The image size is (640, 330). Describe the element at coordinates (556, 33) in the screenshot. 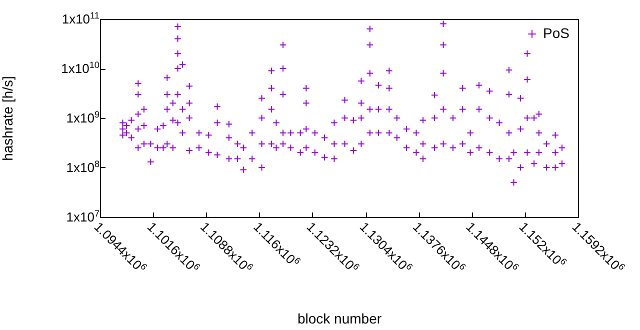

I see `legend-label: PoS` at that location.